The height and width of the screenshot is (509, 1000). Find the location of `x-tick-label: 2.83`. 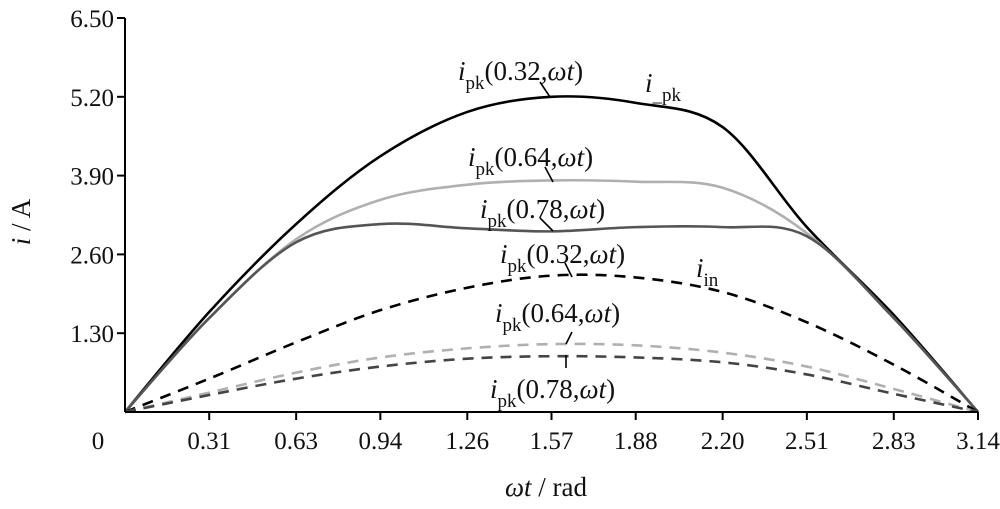

x-tick-label: 2.83 is located at coordinates (894, 441).